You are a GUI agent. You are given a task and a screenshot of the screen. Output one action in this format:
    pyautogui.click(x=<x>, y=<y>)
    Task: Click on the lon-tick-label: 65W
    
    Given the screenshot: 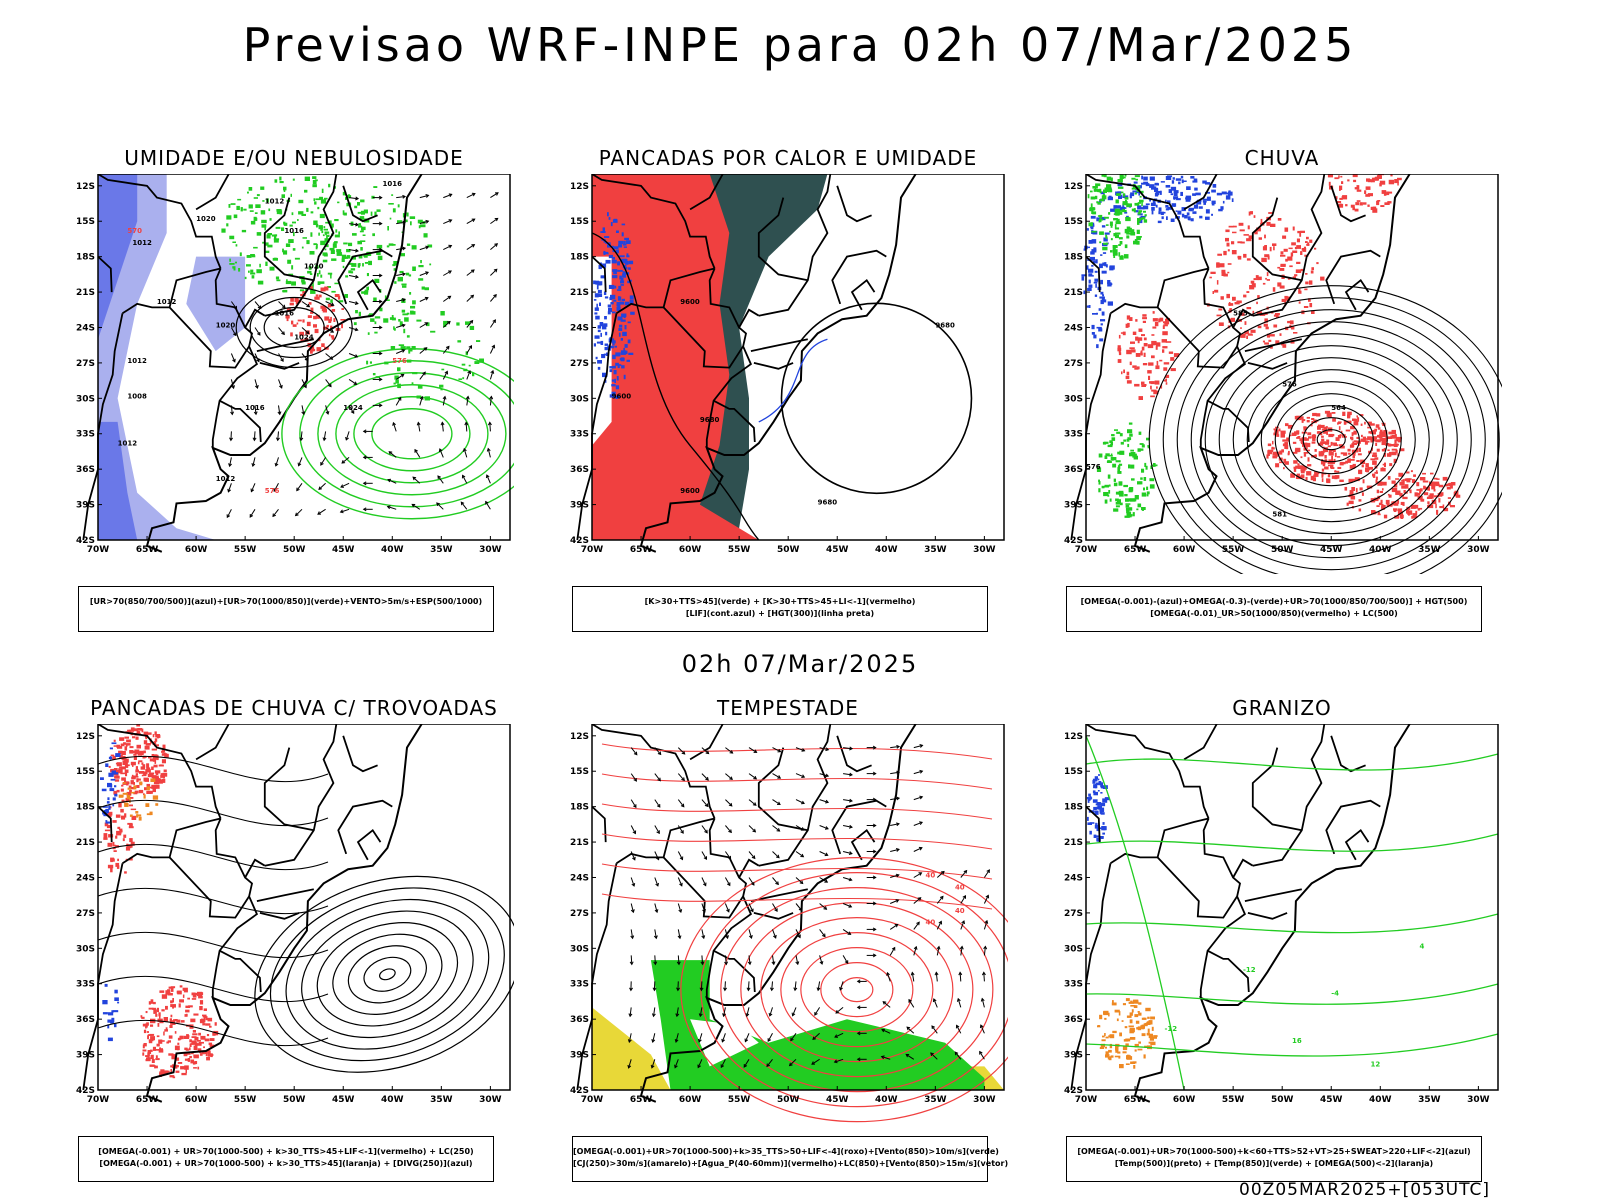 What is the action you would take?
    pyautogui.click(x=641, y=1100)
    